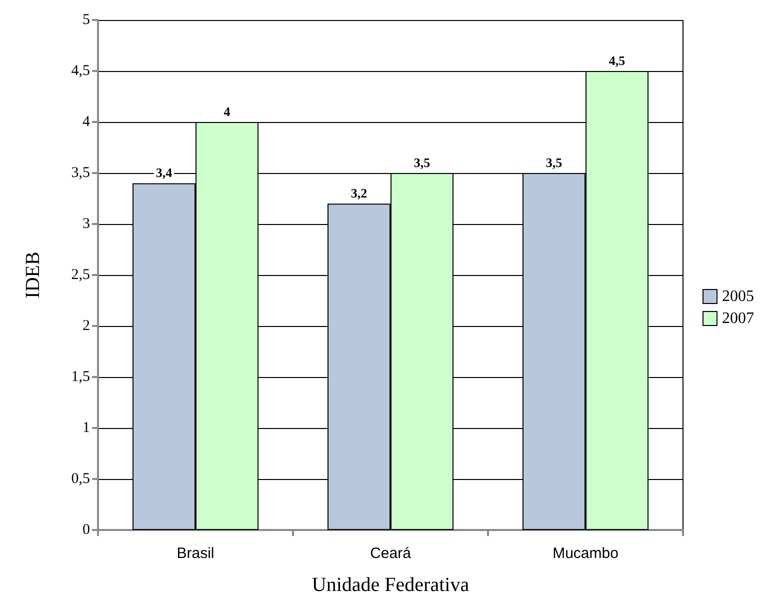  I want to click on y-axis-title: IDEB, so click(33, 275).